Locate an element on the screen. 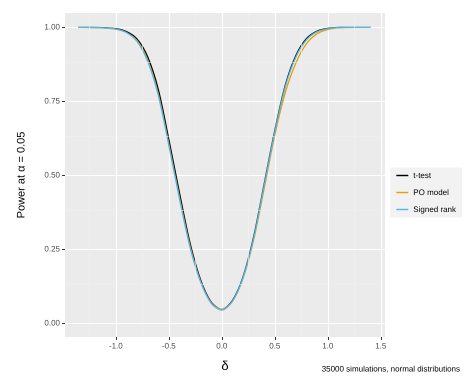 The width and height of the screenshot is (474, 385). x-tick-label: 1.5 is located at coordinates (381, 346).